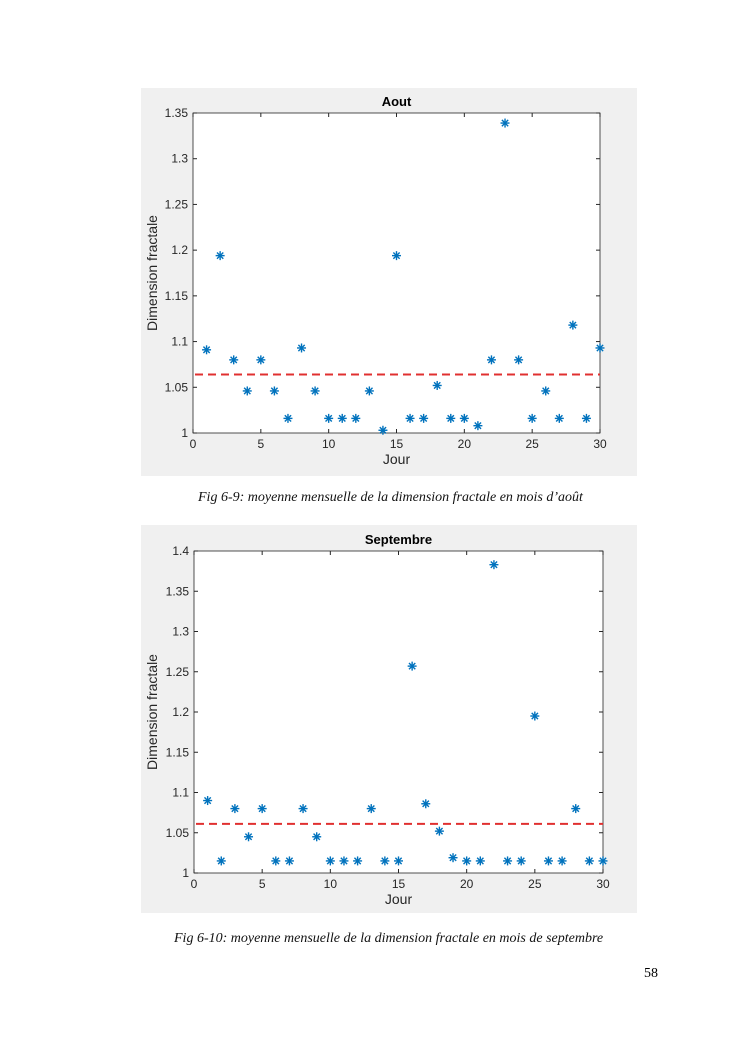 This screenshot has height=1053, width=745. What do you see at coordinates (184, 433) in the screenshot?
I see `y-tick-label: 1` at bounding box center [184, 433].